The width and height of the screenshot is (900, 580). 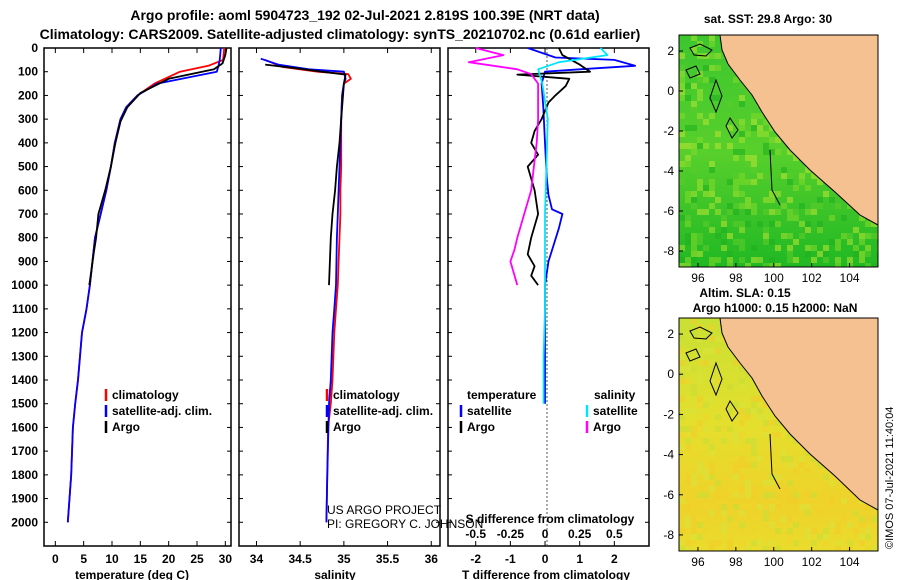 What do you see at coordinates (775, 461) in the screenshot?
I see `sla-inland-line` at bounding box center [775, 461].